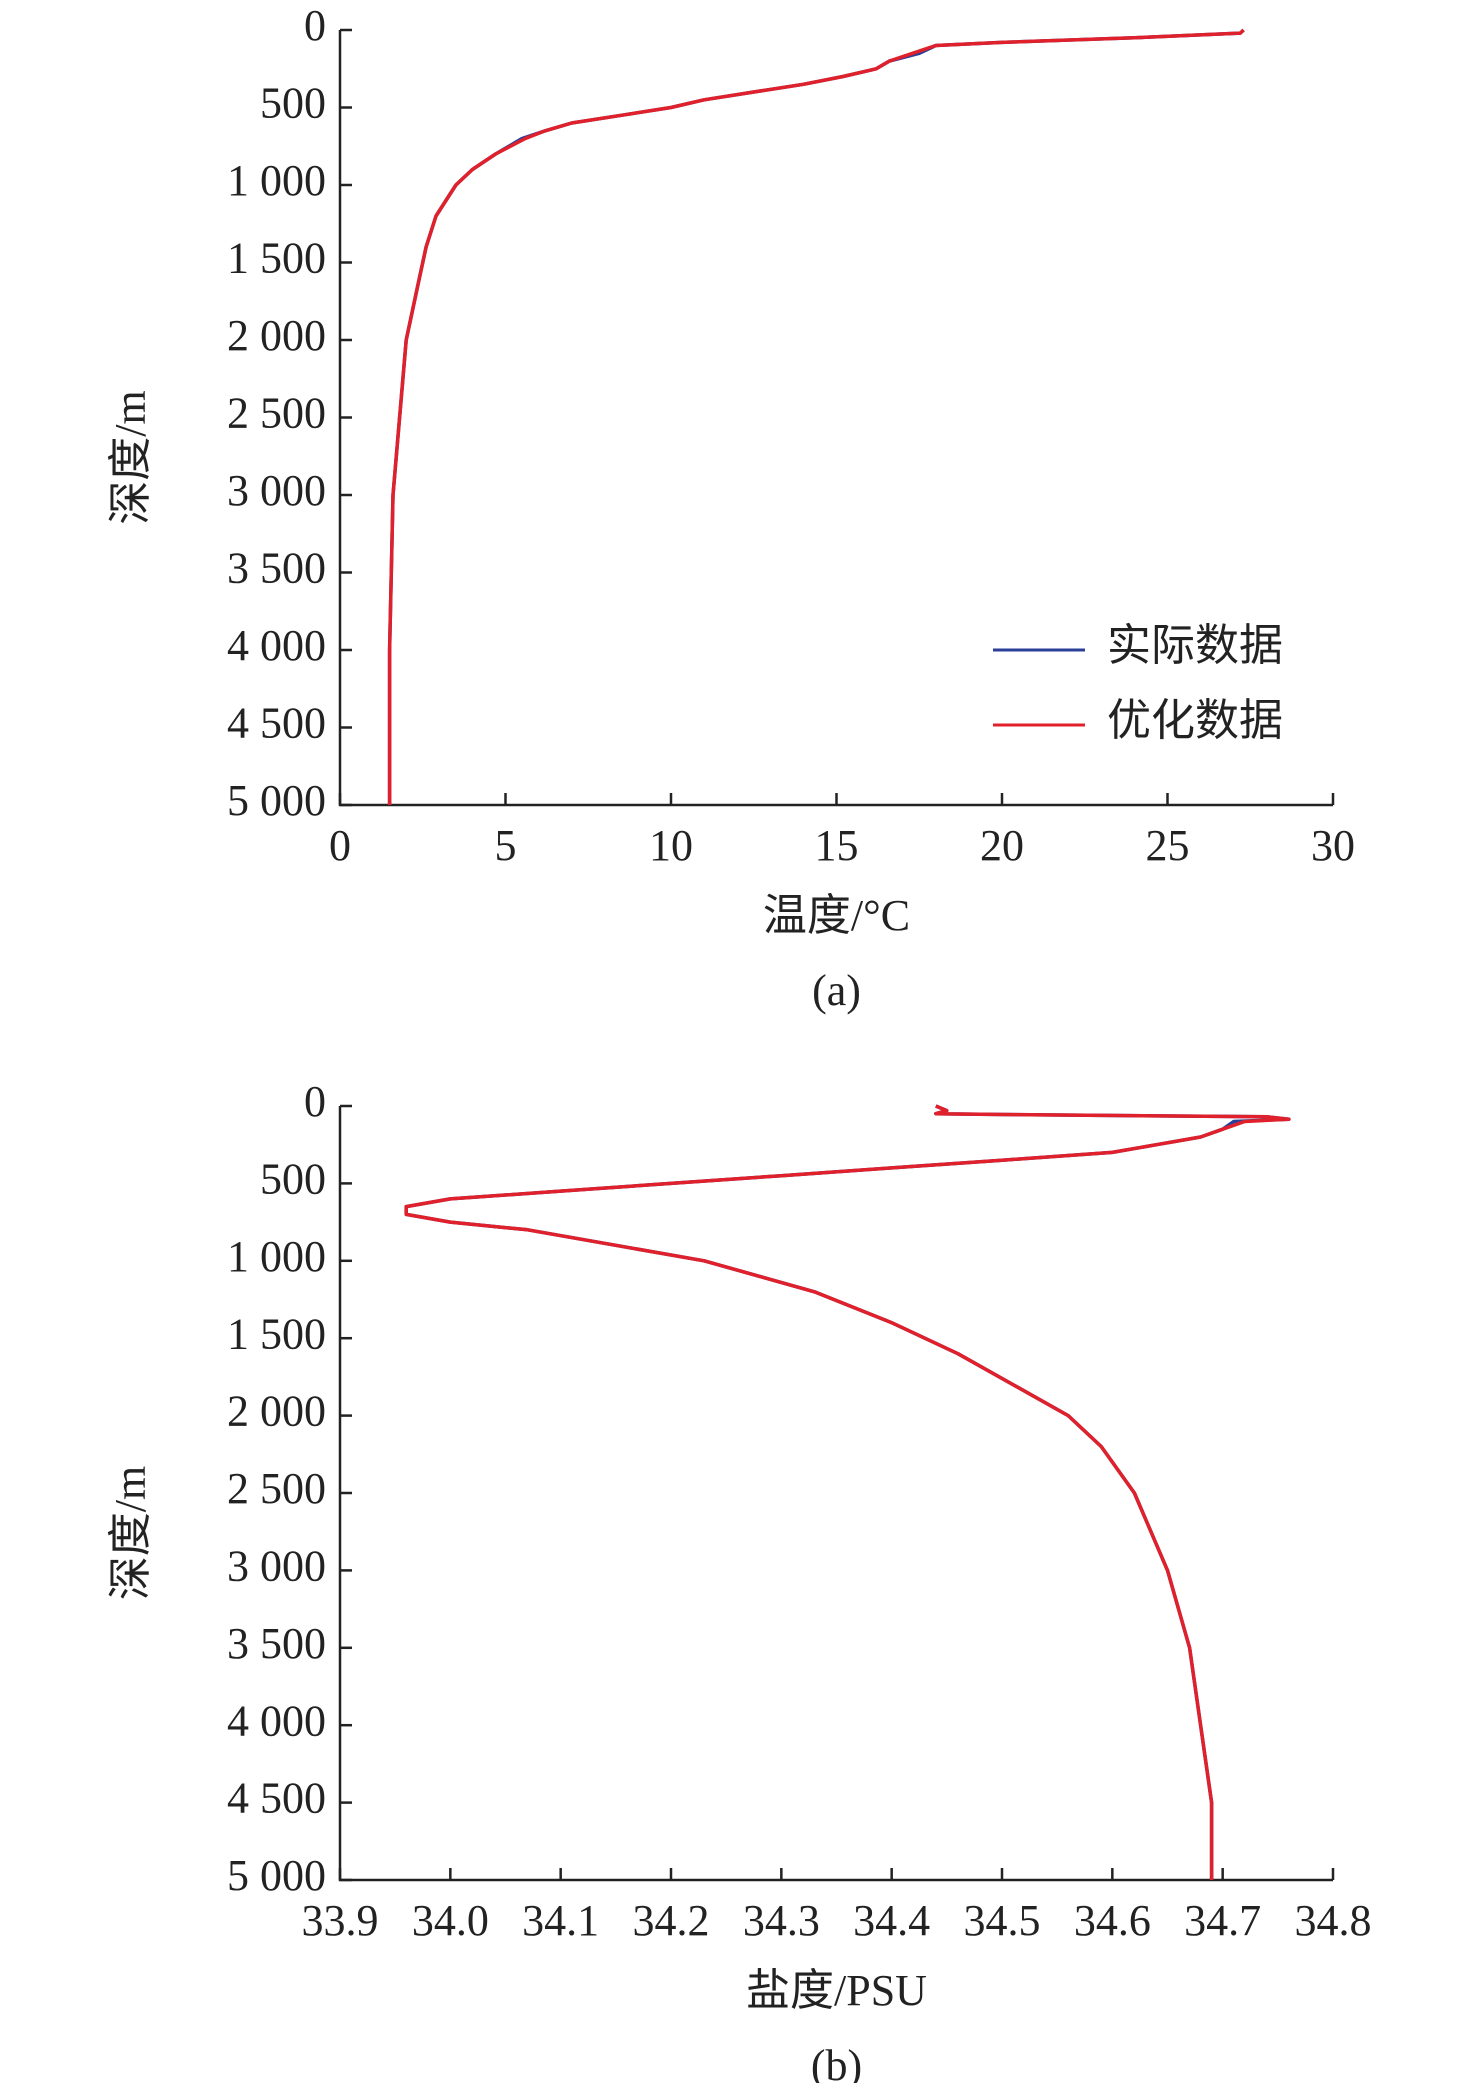  I want to click on x-tick-label: 34.2, so click(671, 1920).